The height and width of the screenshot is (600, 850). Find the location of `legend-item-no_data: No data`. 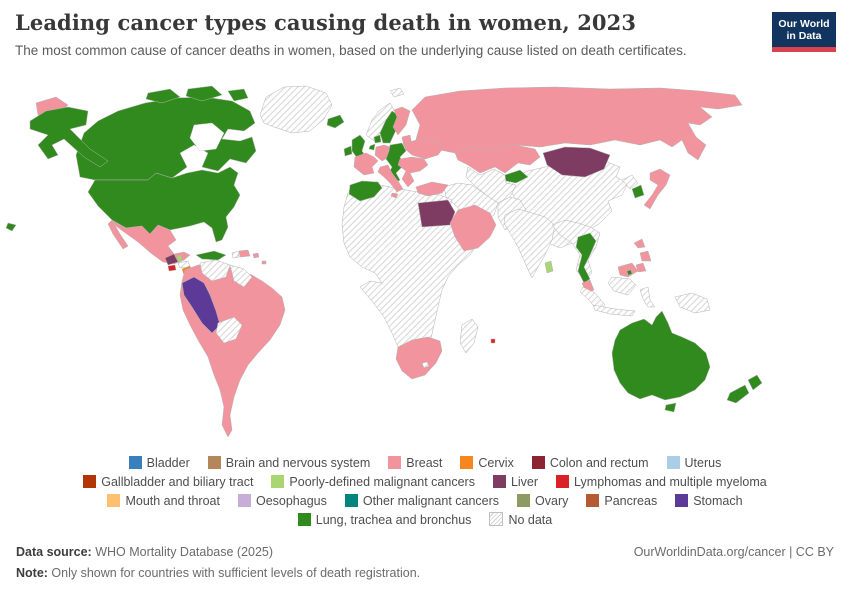

legend-item-no_data: No data is located at coordinates (520, 520).